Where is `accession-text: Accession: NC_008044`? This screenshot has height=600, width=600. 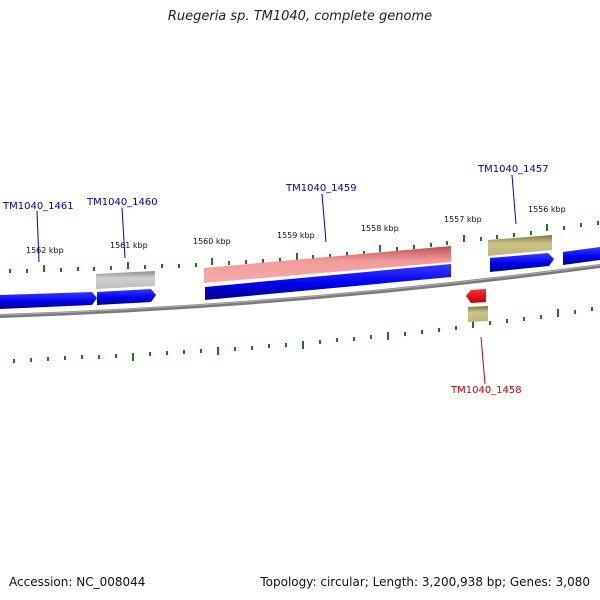 accession-text: Accession: NC_008044 is located at coordinates (77, 582).